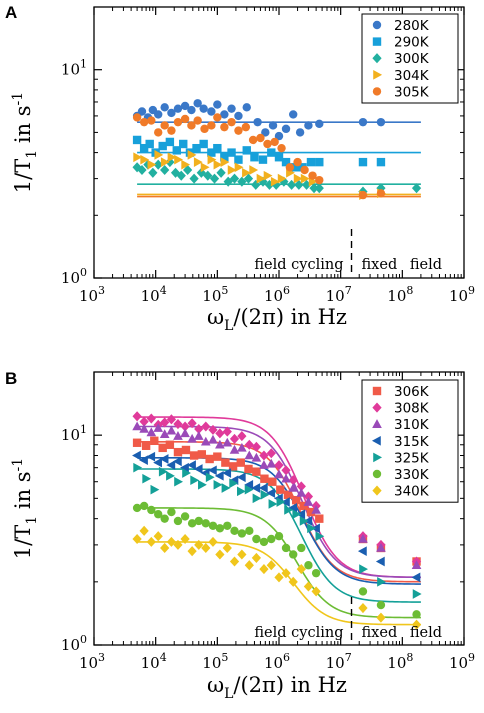 This screenshot has height=713, width=484. What do you see at coordinates (23, 127) in the screenshot?
I see `y-label-part: in s` at bounding box center [23, 127].